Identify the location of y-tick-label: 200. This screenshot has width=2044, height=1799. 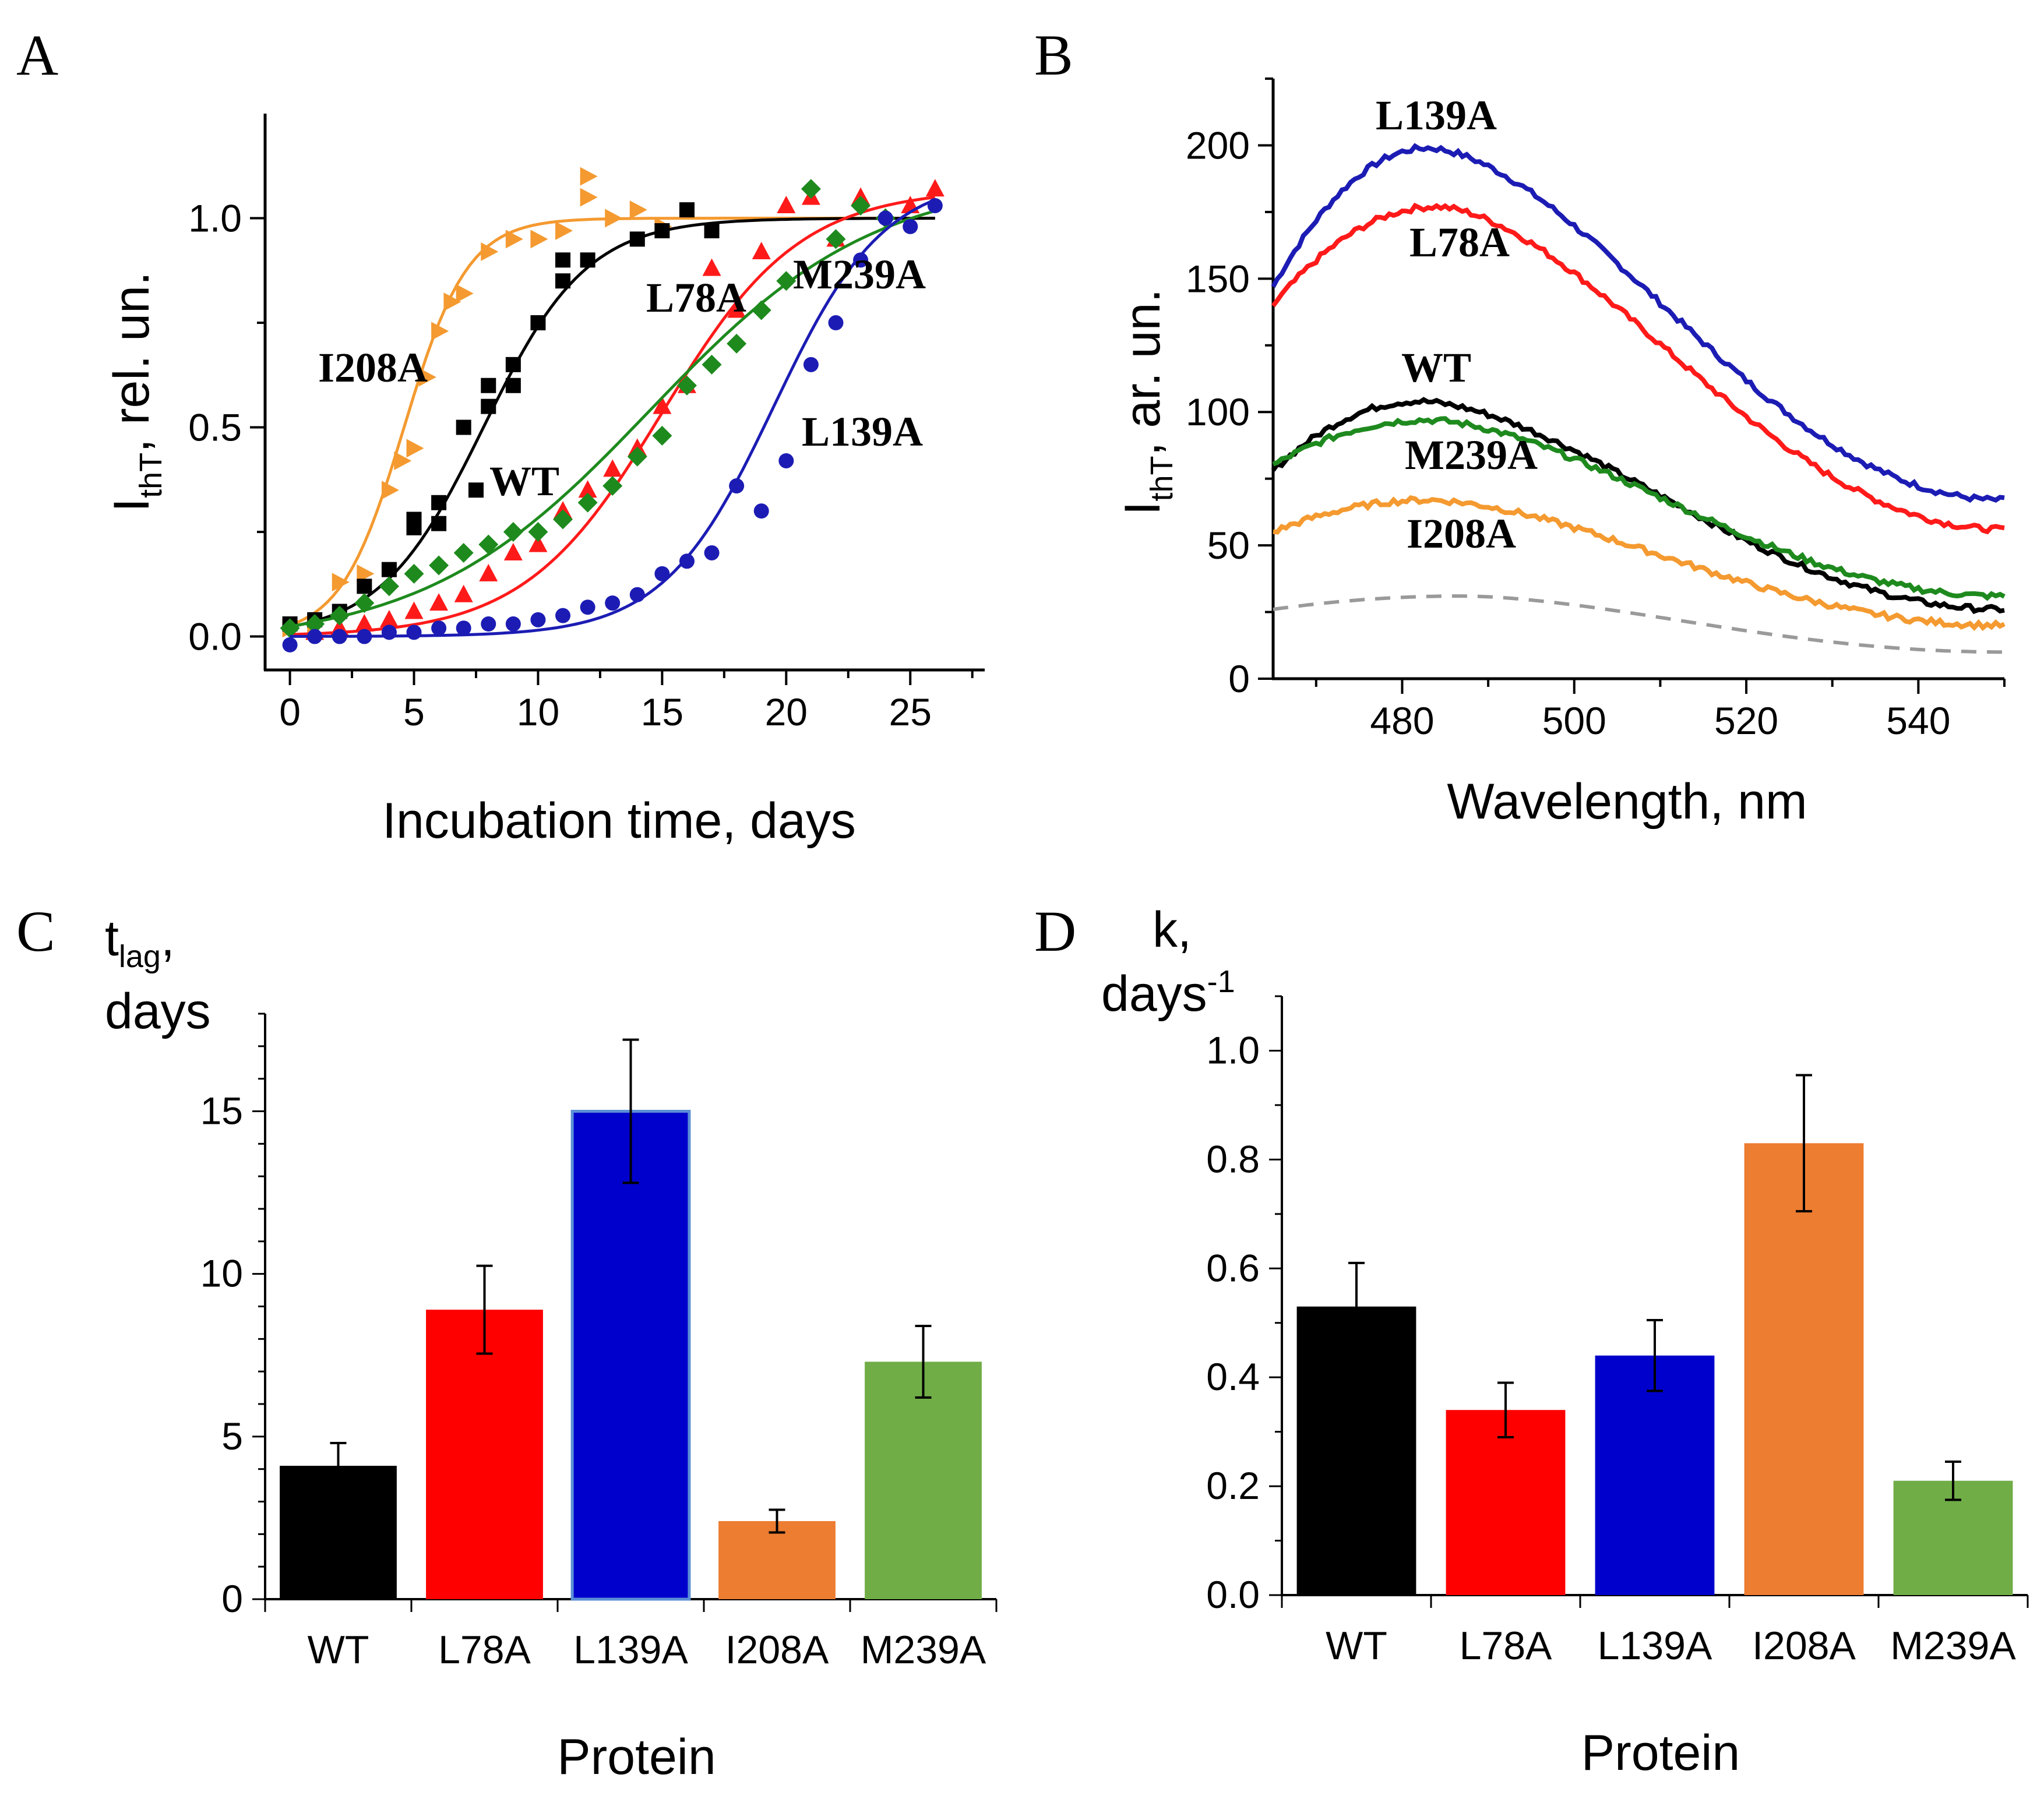
(1218, 145).